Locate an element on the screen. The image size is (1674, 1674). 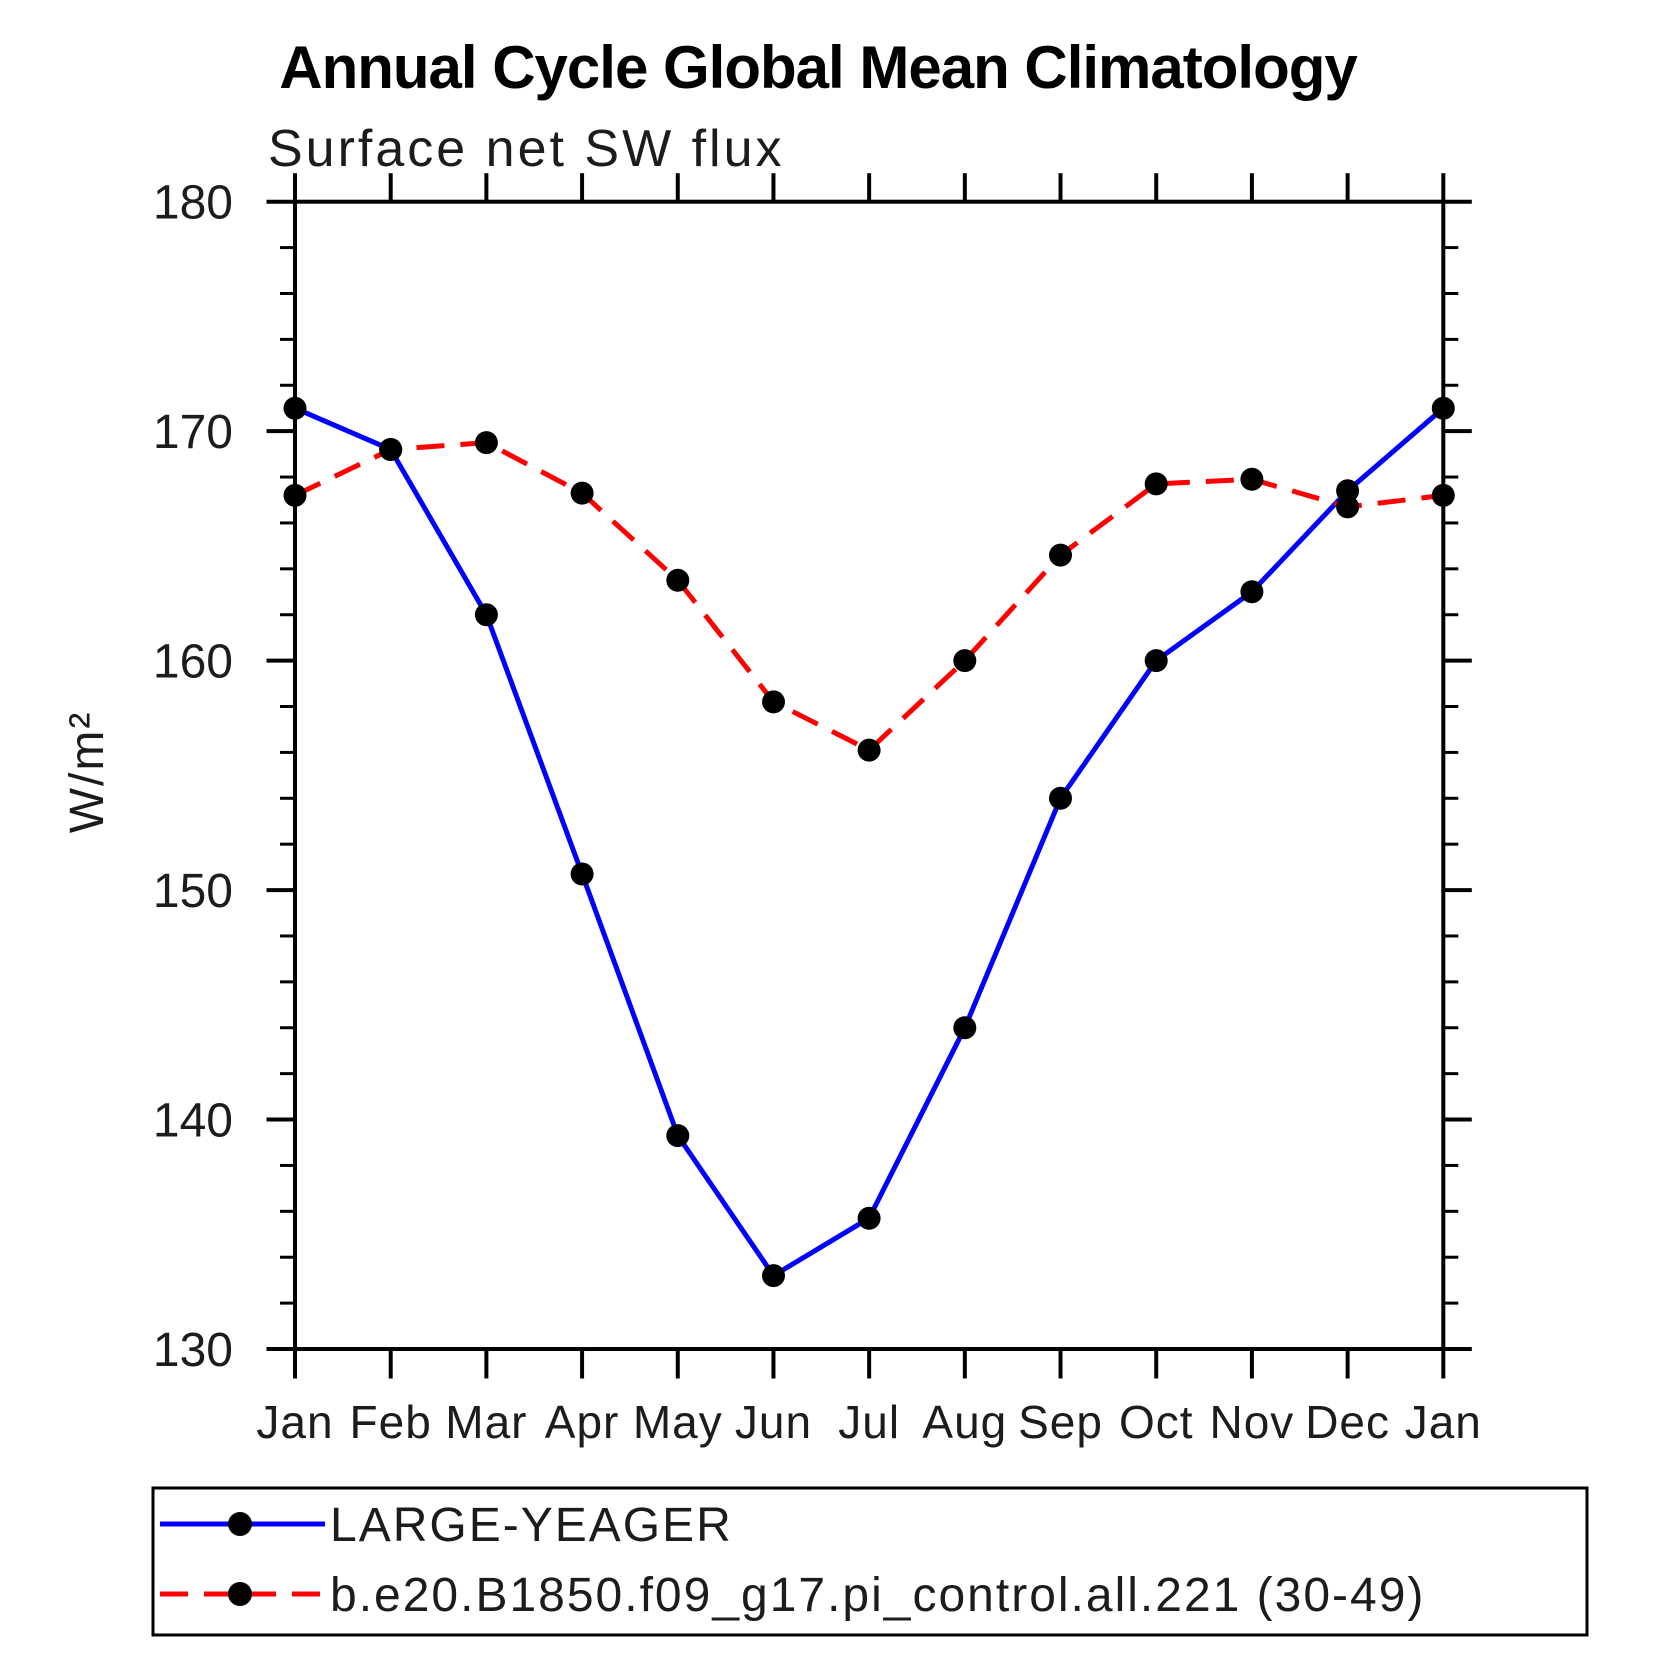
x-tick-label: Oct is located at coordinates (1156, 1422).